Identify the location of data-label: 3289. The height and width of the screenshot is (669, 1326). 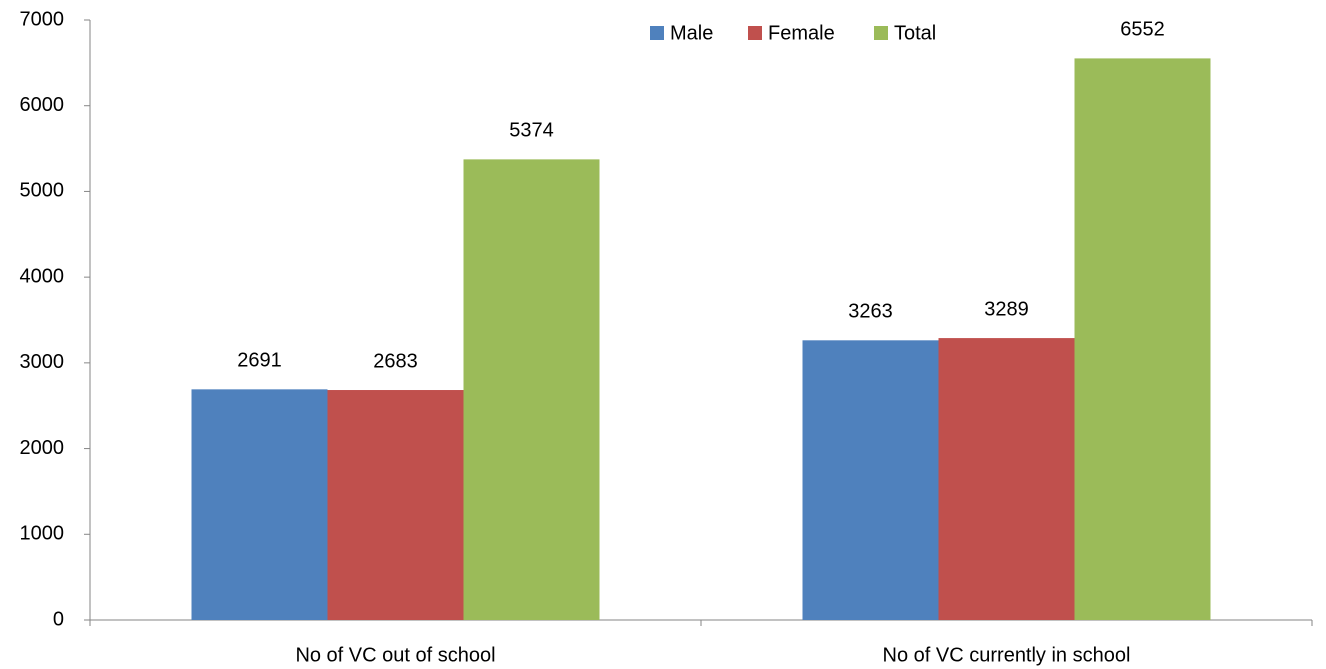
(1006, 309).